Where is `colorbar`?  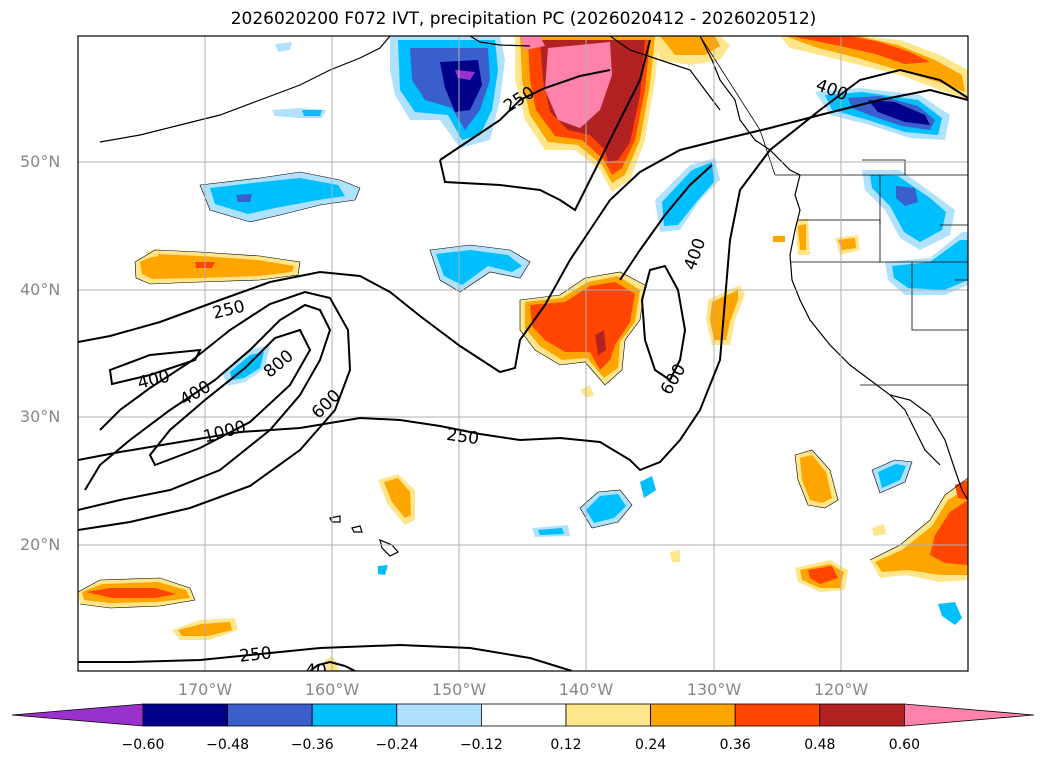 colorbar is located at coordinates (523, 715).